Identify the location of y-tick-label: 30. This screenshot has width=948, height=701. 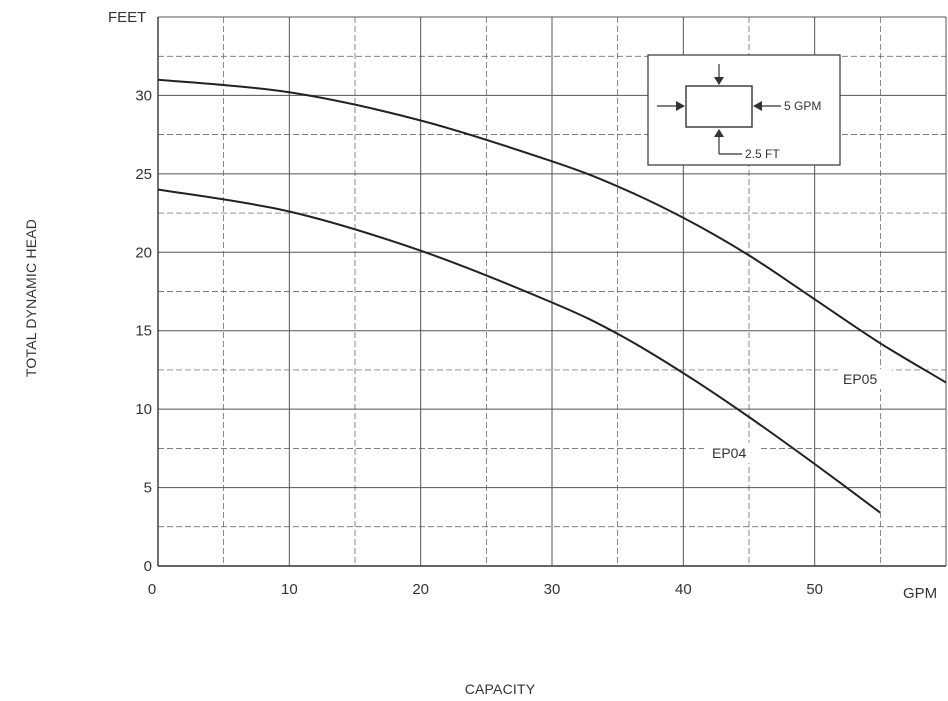
(143, 95).